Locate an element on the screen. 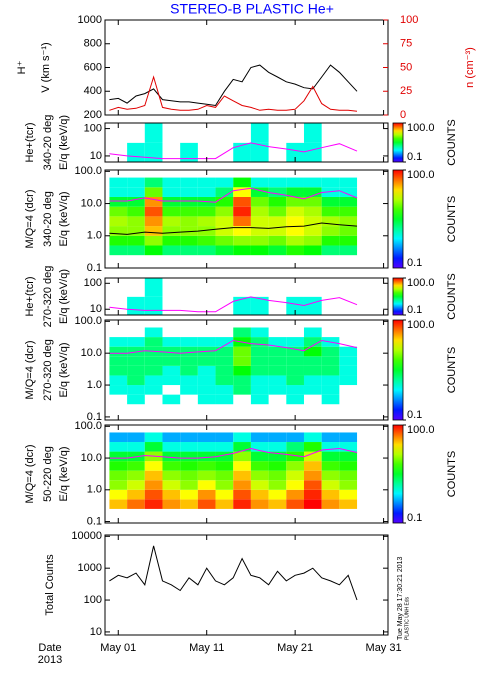 The height and width of the screenshot is (684, 504). y-label: He+(tcr) is located at coordinates (30, 296).